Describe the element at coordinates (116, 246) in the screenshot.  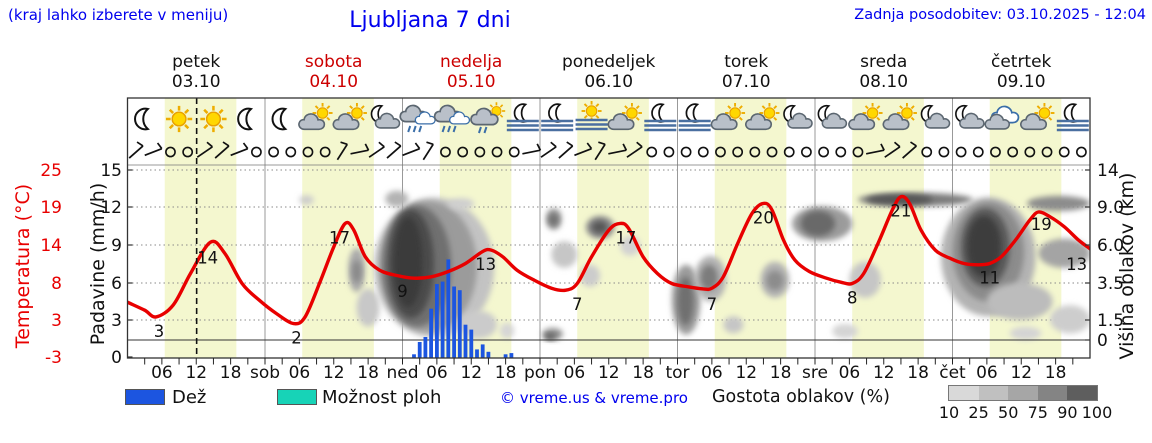
I see `precip-axis-tick: 9` at that location.